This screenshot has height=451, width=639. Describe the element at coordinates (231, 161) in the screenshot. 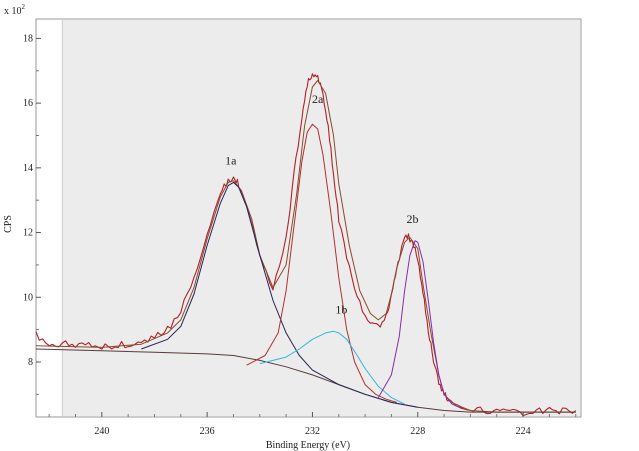

I see `peak-label-1a: 1a` at that location.